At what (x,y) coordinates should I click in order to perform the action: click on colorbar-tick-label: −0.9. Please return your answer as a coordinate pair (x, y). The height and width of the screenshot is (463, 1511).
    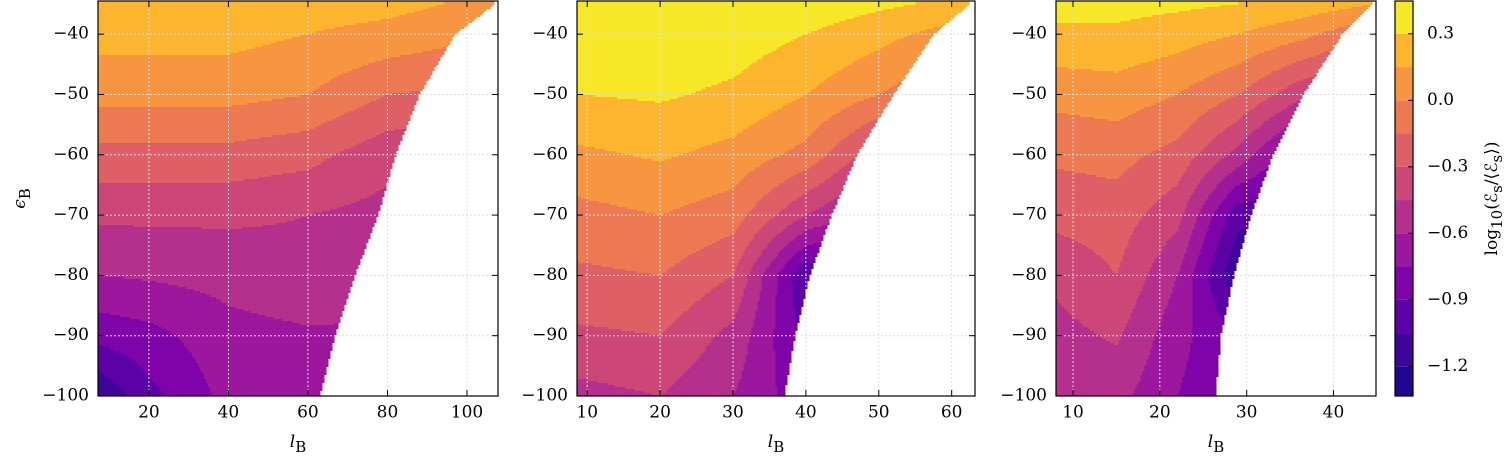
    Looking at the image, I should click on (1447, 299).